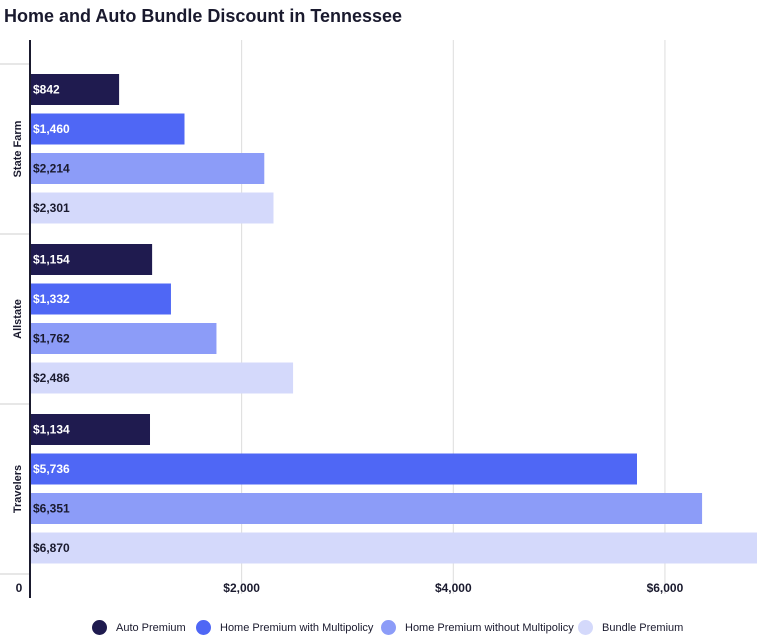 This screenshot has height=640, width=780. I want to click on bar-state-farm-auto-premium, so click(75, 89).